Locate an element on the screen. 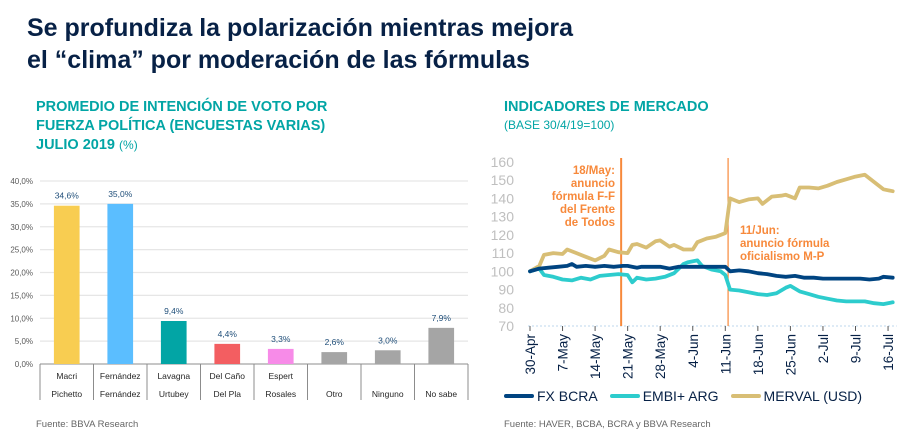 The image size is (905, 433). line-chart-x-tick-label: 7-May is located at coordinates (563, 353).